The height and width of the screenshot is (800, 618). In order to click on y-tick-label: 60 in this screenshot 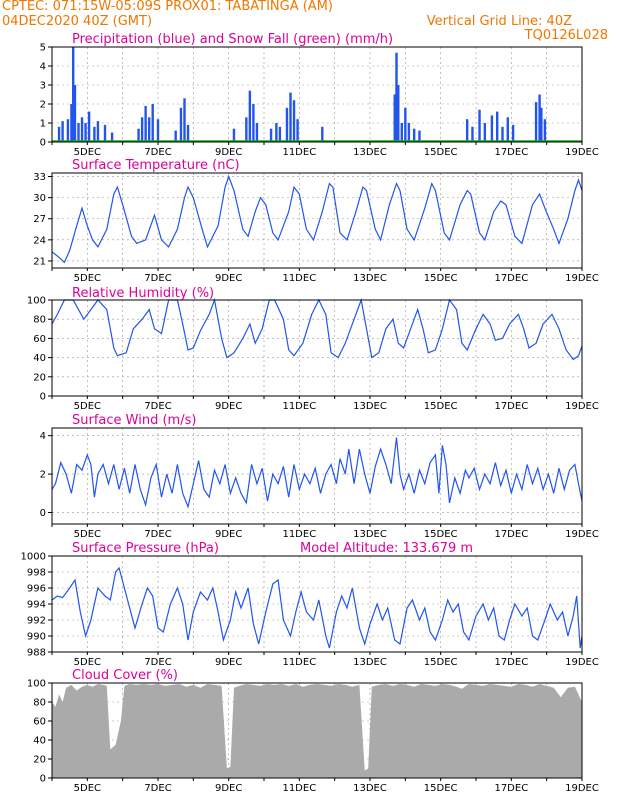, I will do `click(39, 339)`.